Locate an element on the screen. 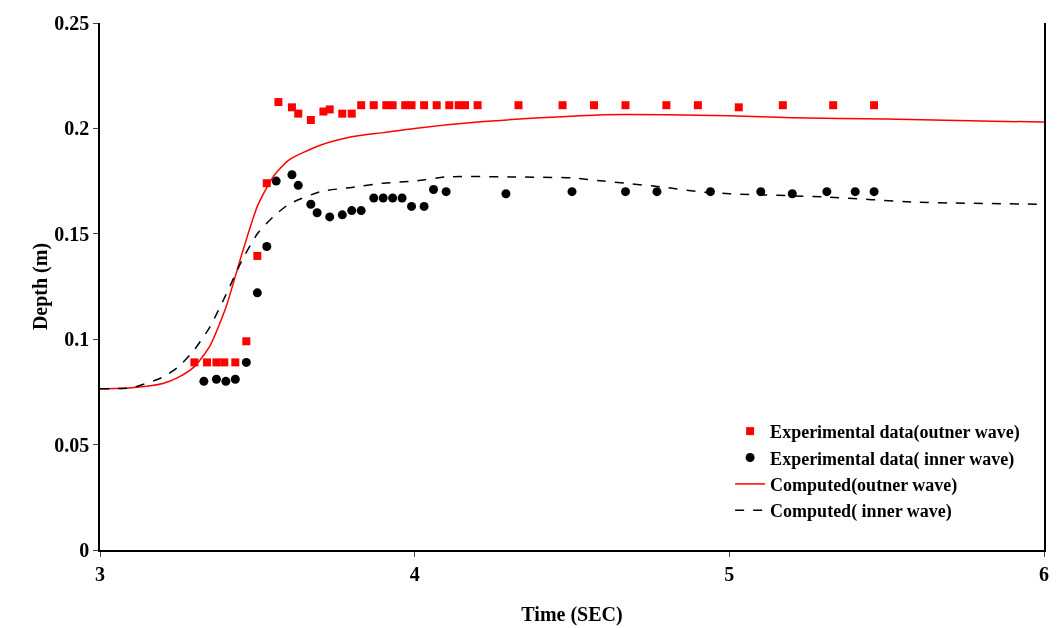  y-tick-label: 0.2 is located at coordinates (77, 128).